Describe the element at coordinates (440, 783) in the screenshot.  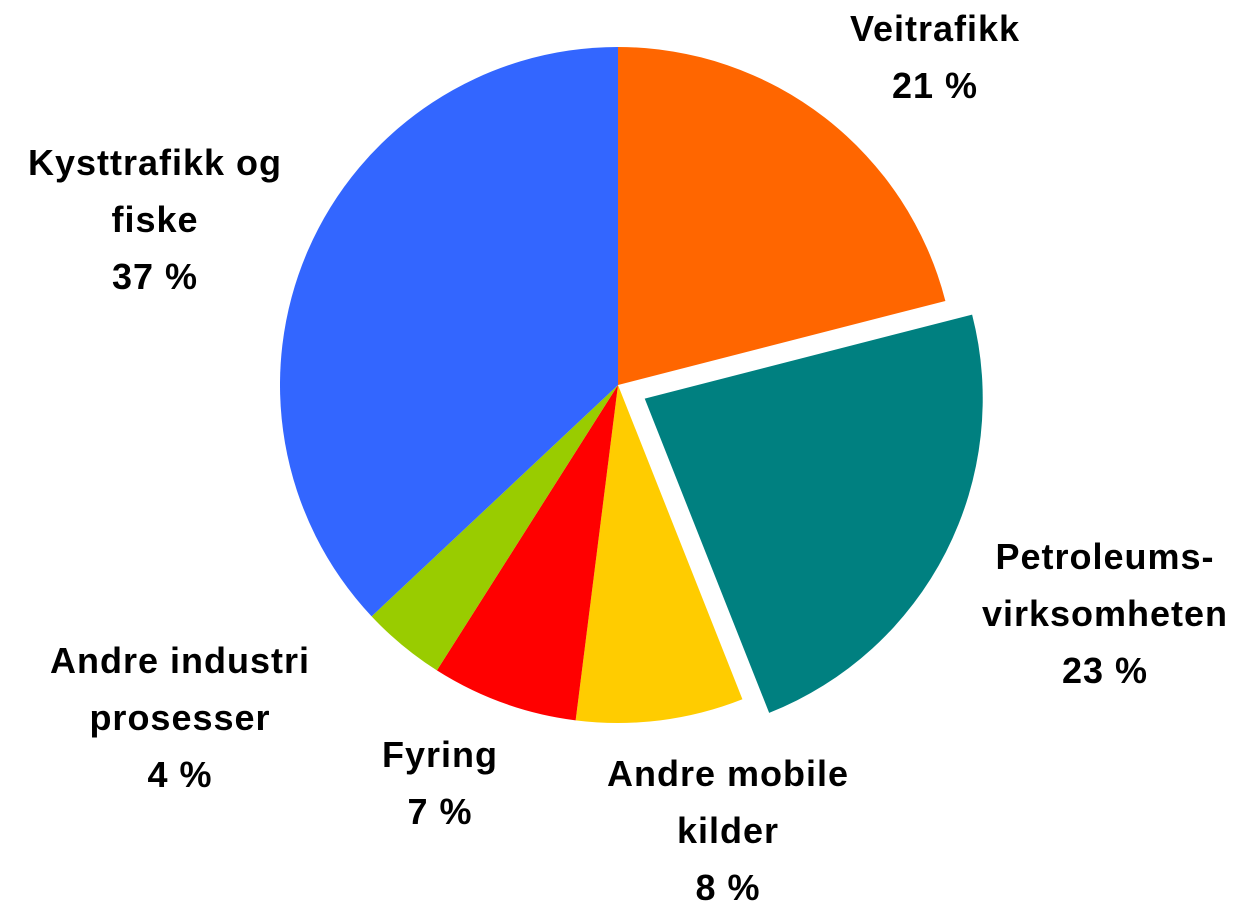
I see `slice-label: Fyring 7 %` at that location.